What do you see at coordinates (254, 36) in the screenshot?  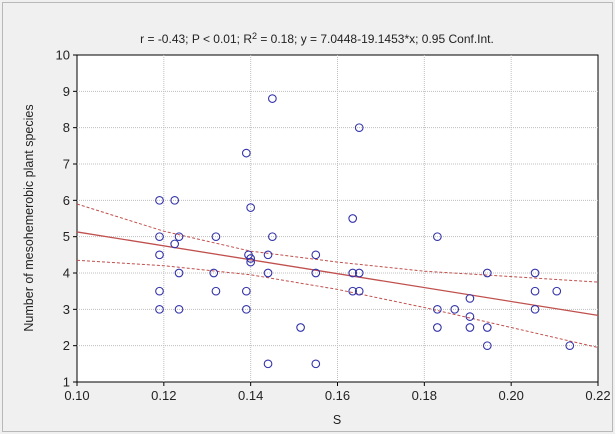 I see `chart-title-superscript: 2` at bounding box center [254, 36].